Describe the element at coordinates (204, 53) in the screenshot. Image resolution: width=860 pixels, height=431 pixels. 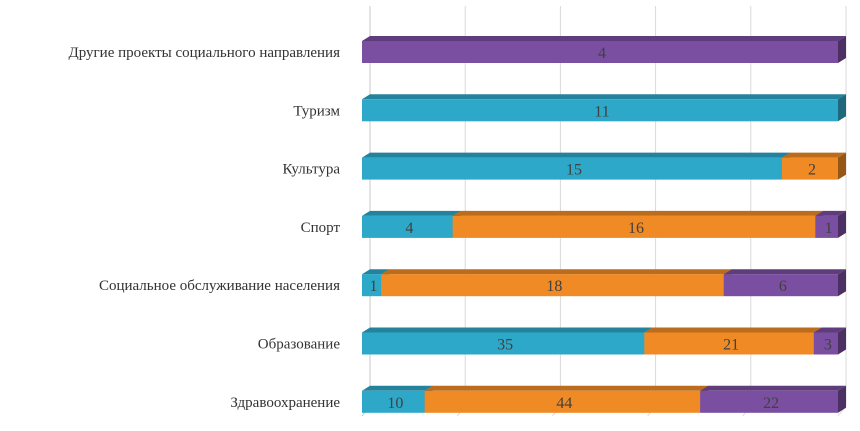
I see `category-label: Другие проекты социального направления` at that location.